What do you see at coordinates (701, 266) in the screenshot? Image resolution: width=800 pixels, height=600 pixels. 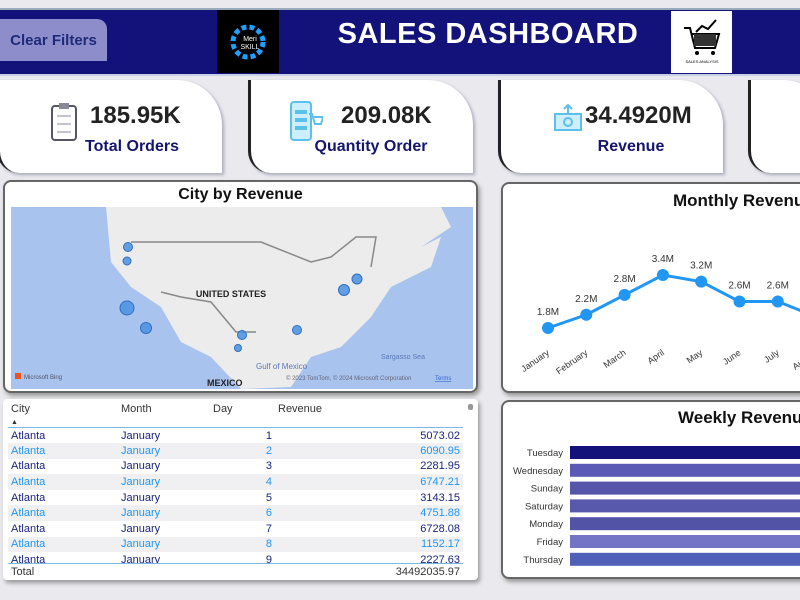 I see `data-label: 3.2M` at bounding box center [701, 266].